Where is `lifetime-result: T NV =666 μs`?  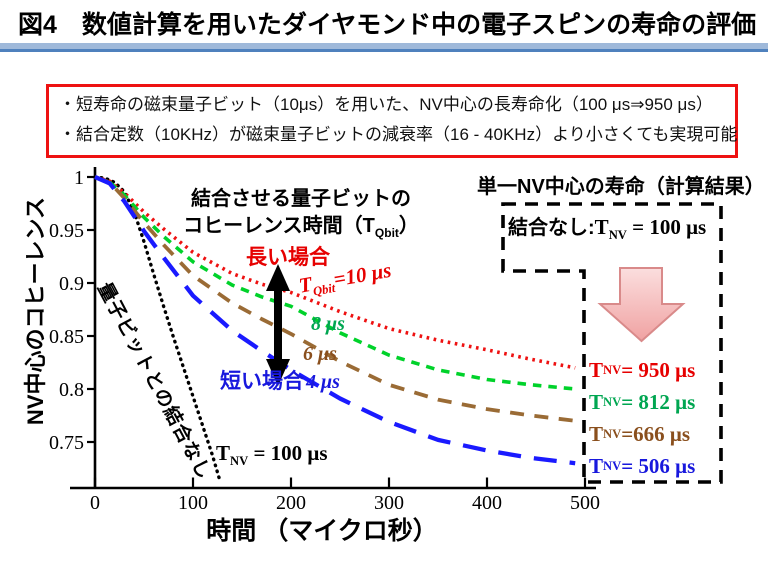 lifetime-result: T NV =666 μs is located at coordinates (642, 434).